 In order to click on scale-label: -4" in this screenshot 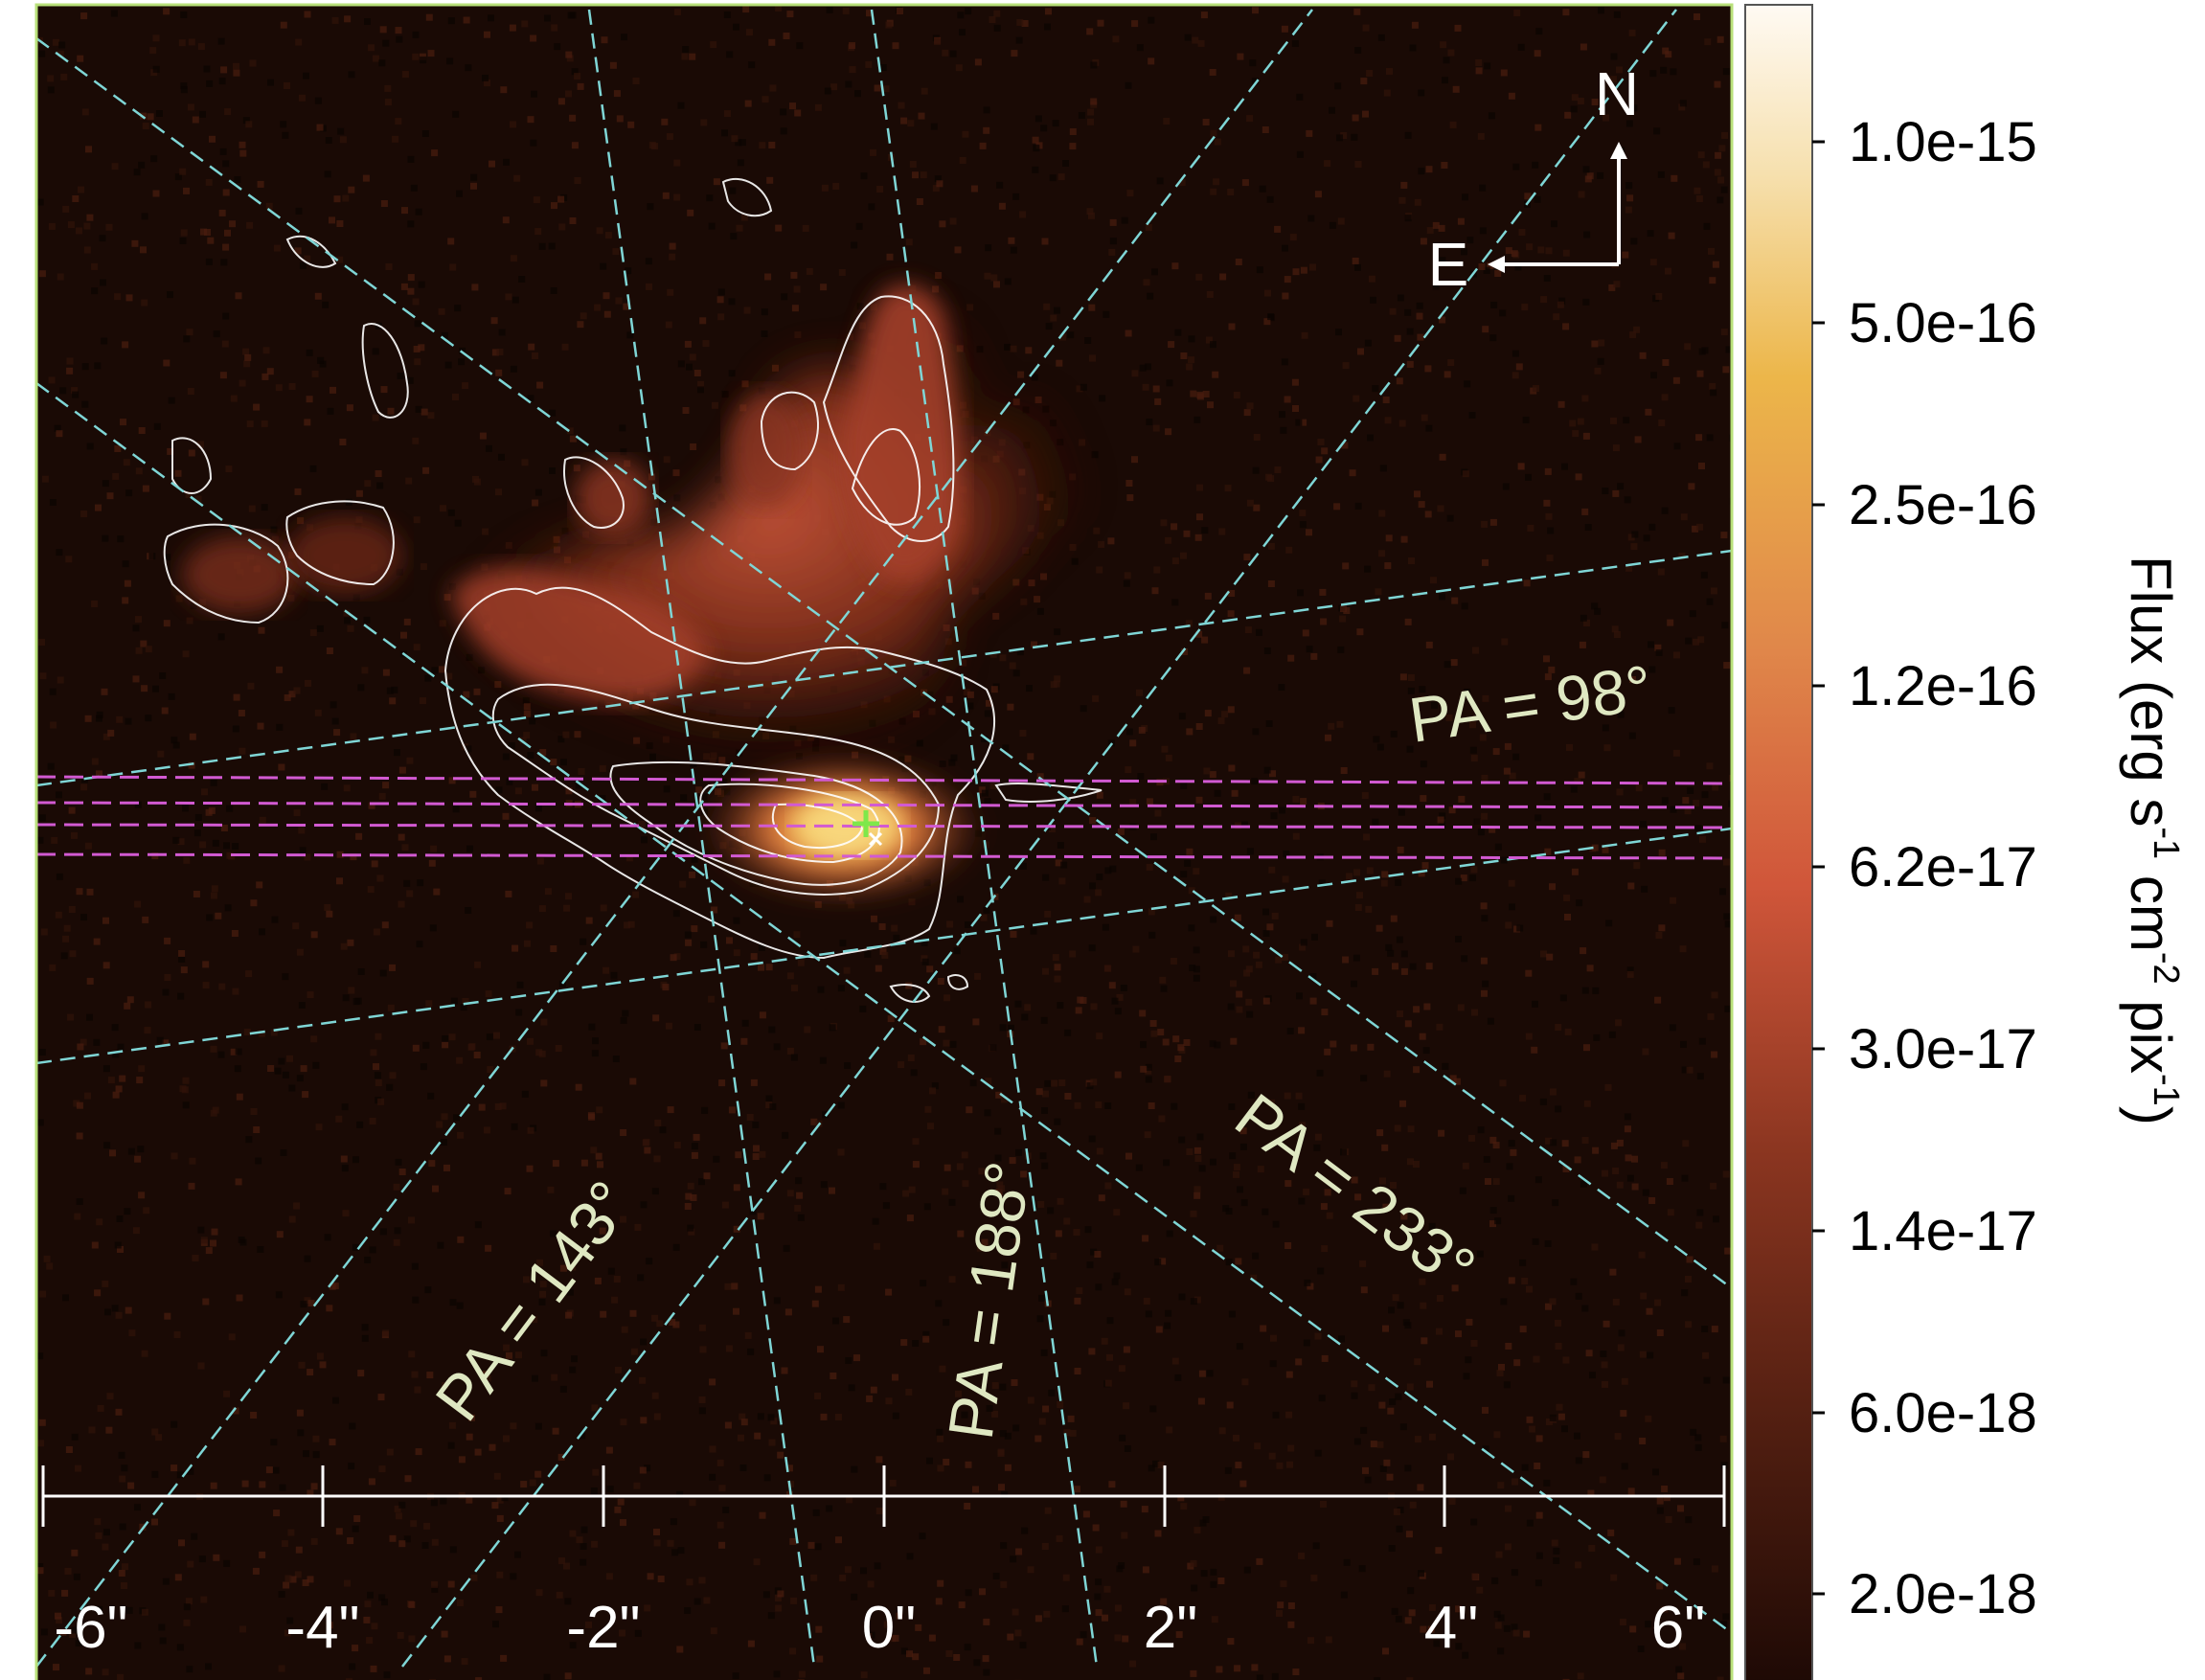, I will do `click(322, 1628)`.